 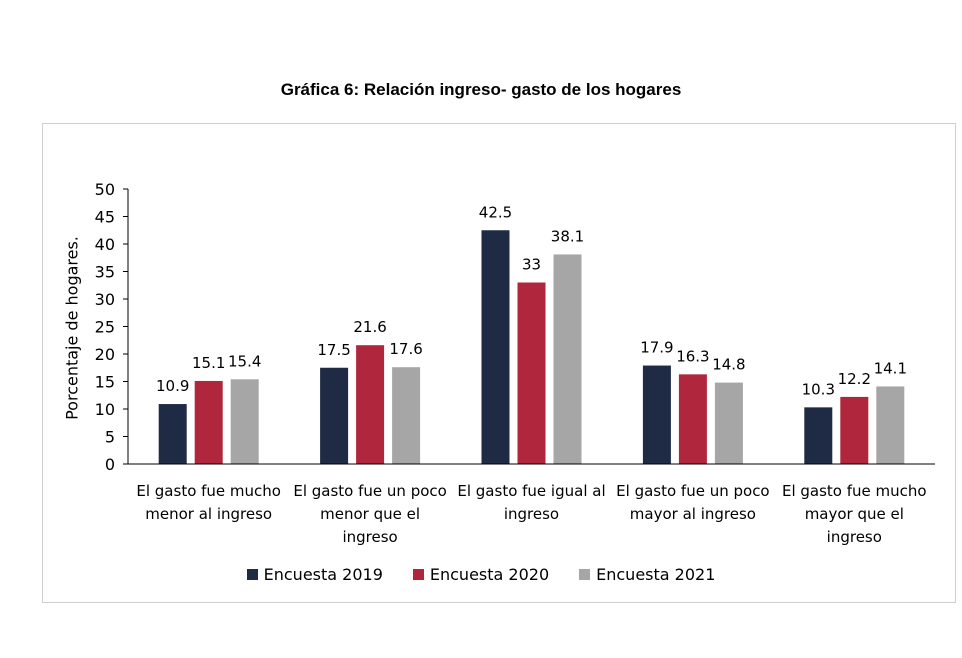 What do you see at coordinates (105, 409) in the screenshot?
I see `y-tick-label: 10` at bounding box center [105, 409].